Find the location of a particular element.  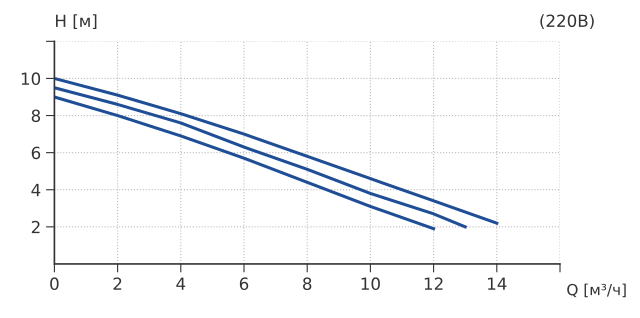

x-tick-label: 4 is located at coordinates (181, 284).